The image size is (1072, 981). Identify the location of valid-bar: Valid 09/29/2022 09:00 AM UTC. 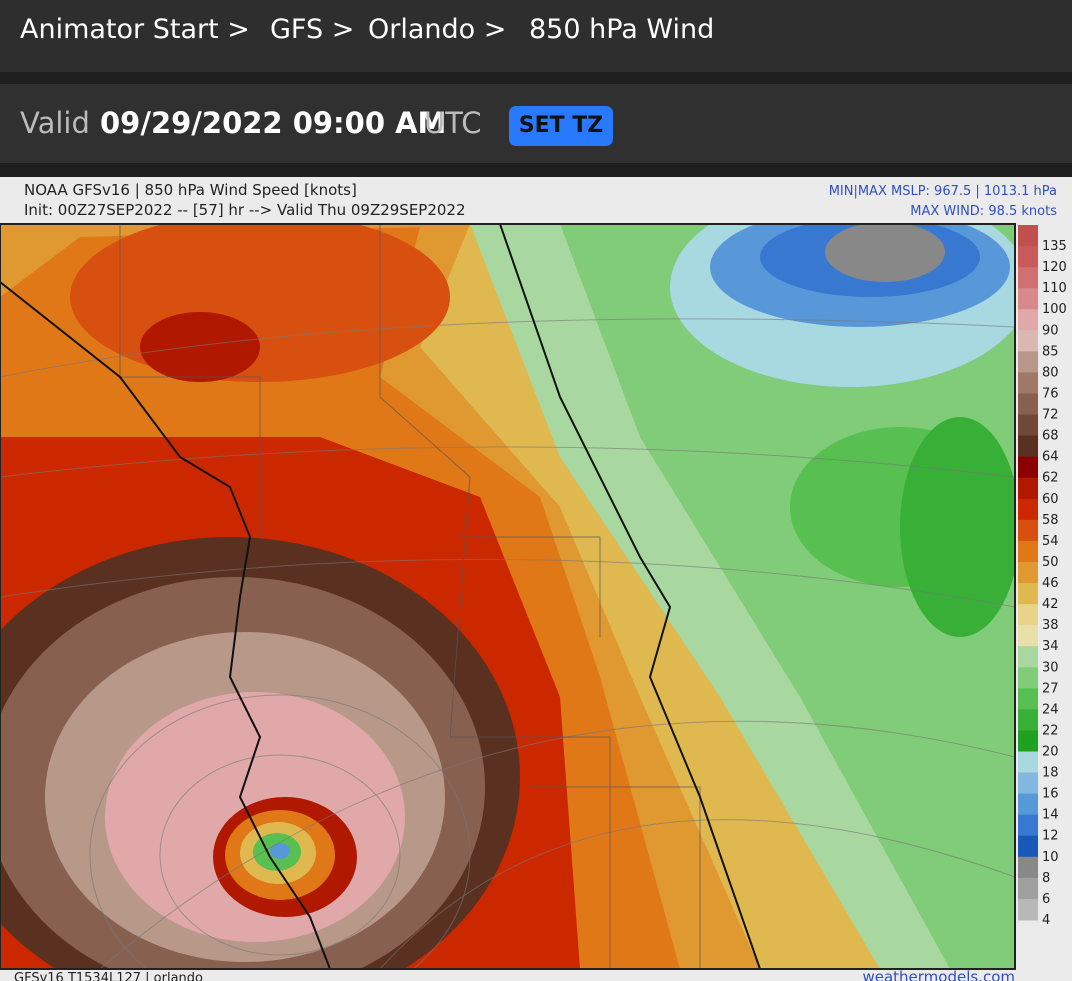
(536, 123).